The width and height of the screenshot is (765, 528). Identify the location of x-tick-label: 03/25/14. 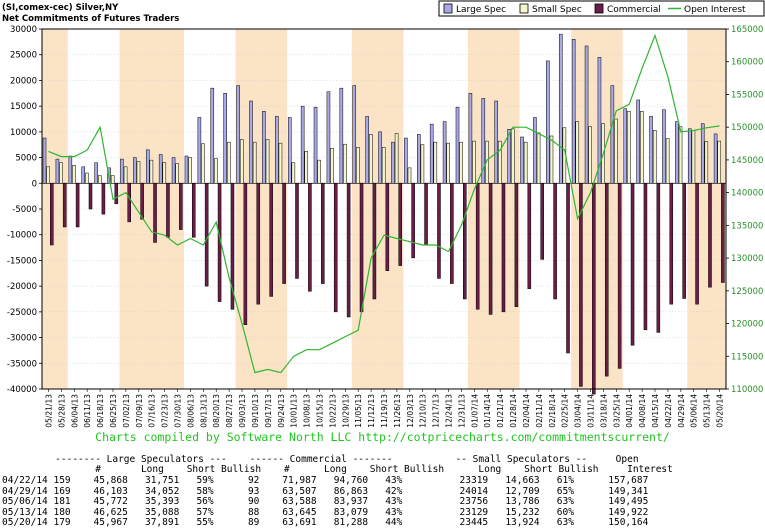
(616, 411).